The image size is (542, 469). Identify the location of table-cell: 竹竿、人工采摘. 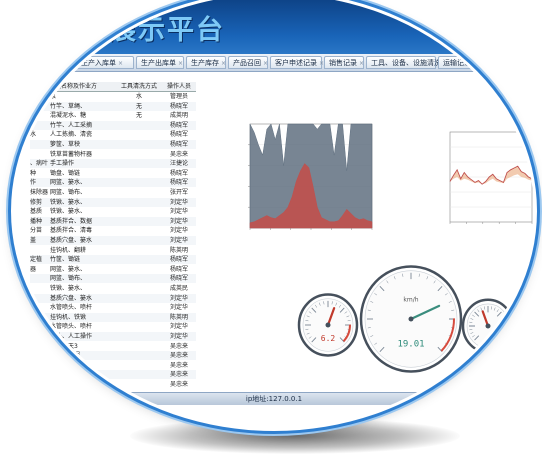
(83, 125).